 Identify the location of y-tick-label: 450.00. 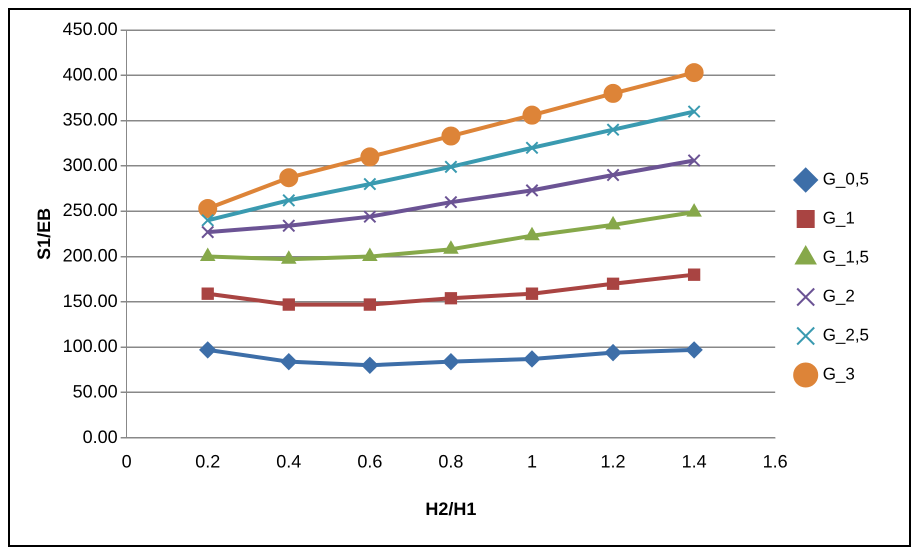
(90, 28).